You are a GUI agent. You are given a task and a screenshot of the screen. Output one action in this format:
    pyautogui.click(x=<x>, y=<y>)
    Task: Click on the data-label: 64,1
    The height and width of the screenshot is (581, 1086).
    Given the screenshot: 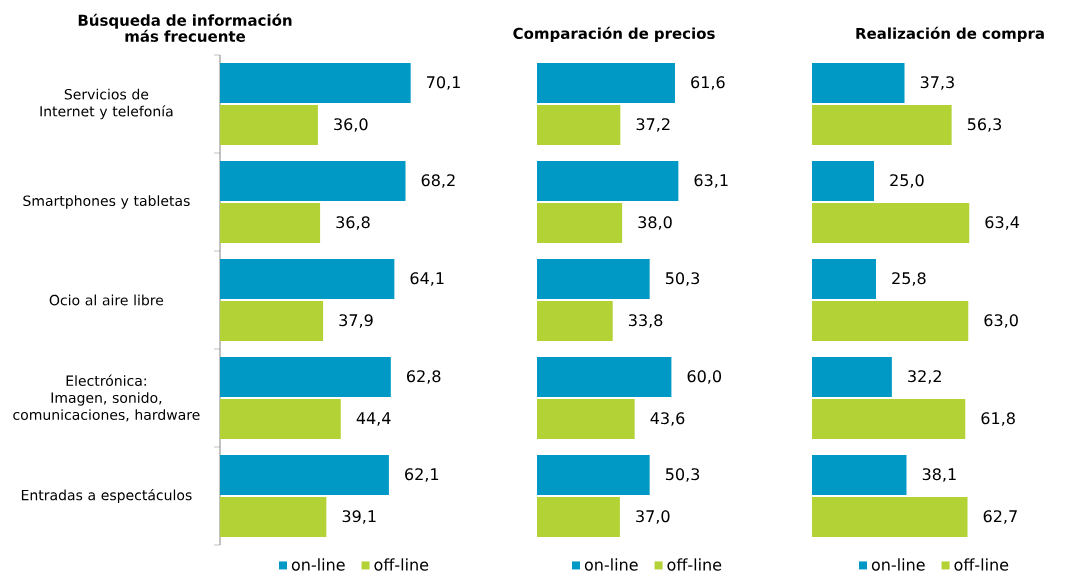 What is the action you would take?
    pyautogui.click(x=427, y=279)
    